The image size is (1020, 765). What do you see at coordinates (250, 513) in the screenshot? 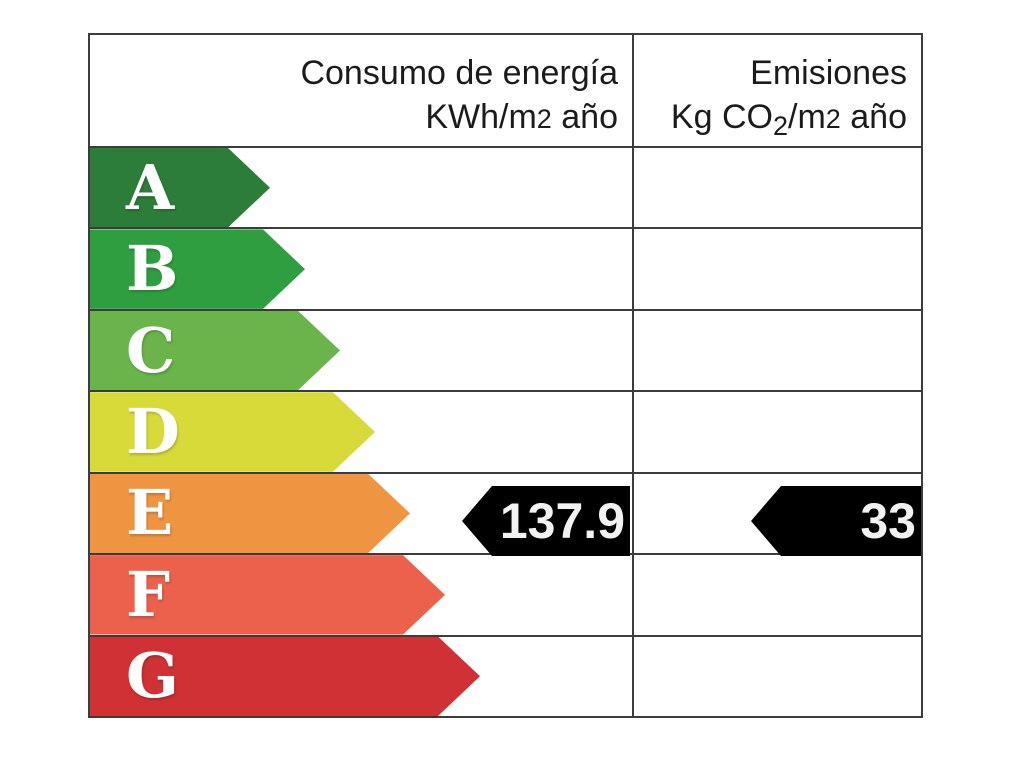
I see `rating-arrow-e: E` at bounding box center [250, 513].